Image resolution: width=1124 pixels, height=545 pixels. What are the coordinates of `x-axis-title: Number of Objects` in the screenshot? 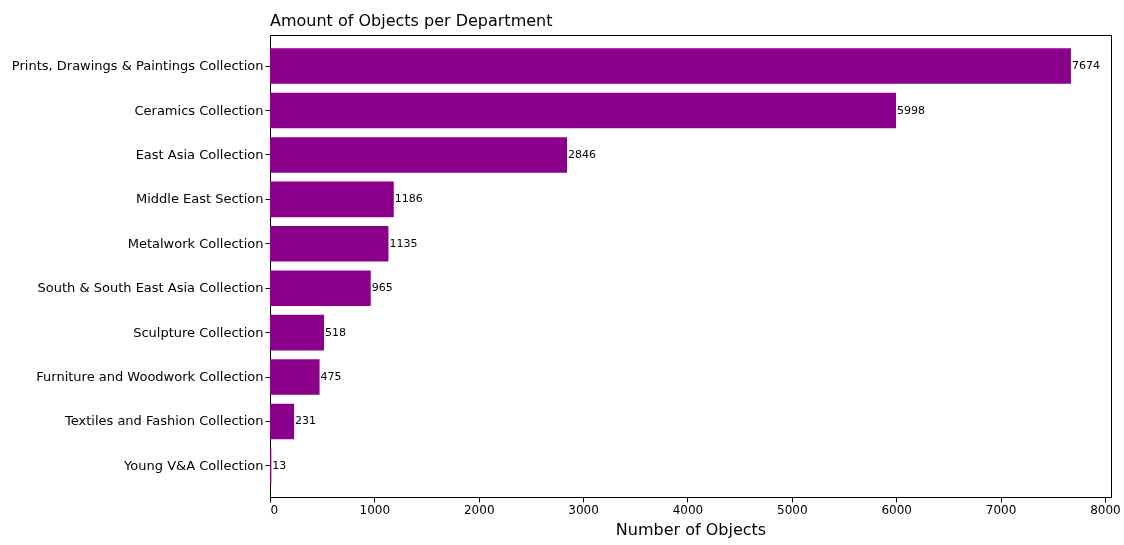 It's located at (691, 529).